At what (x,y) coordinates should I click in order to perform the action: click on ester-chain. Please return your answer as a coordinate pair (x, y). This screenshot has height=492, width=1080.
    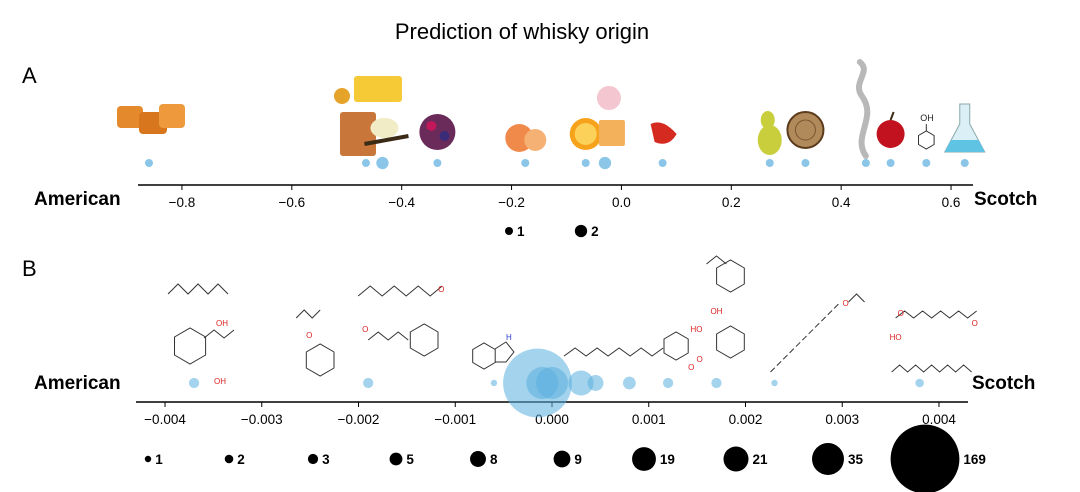
    Looking at the image, I should click on (931, 368).